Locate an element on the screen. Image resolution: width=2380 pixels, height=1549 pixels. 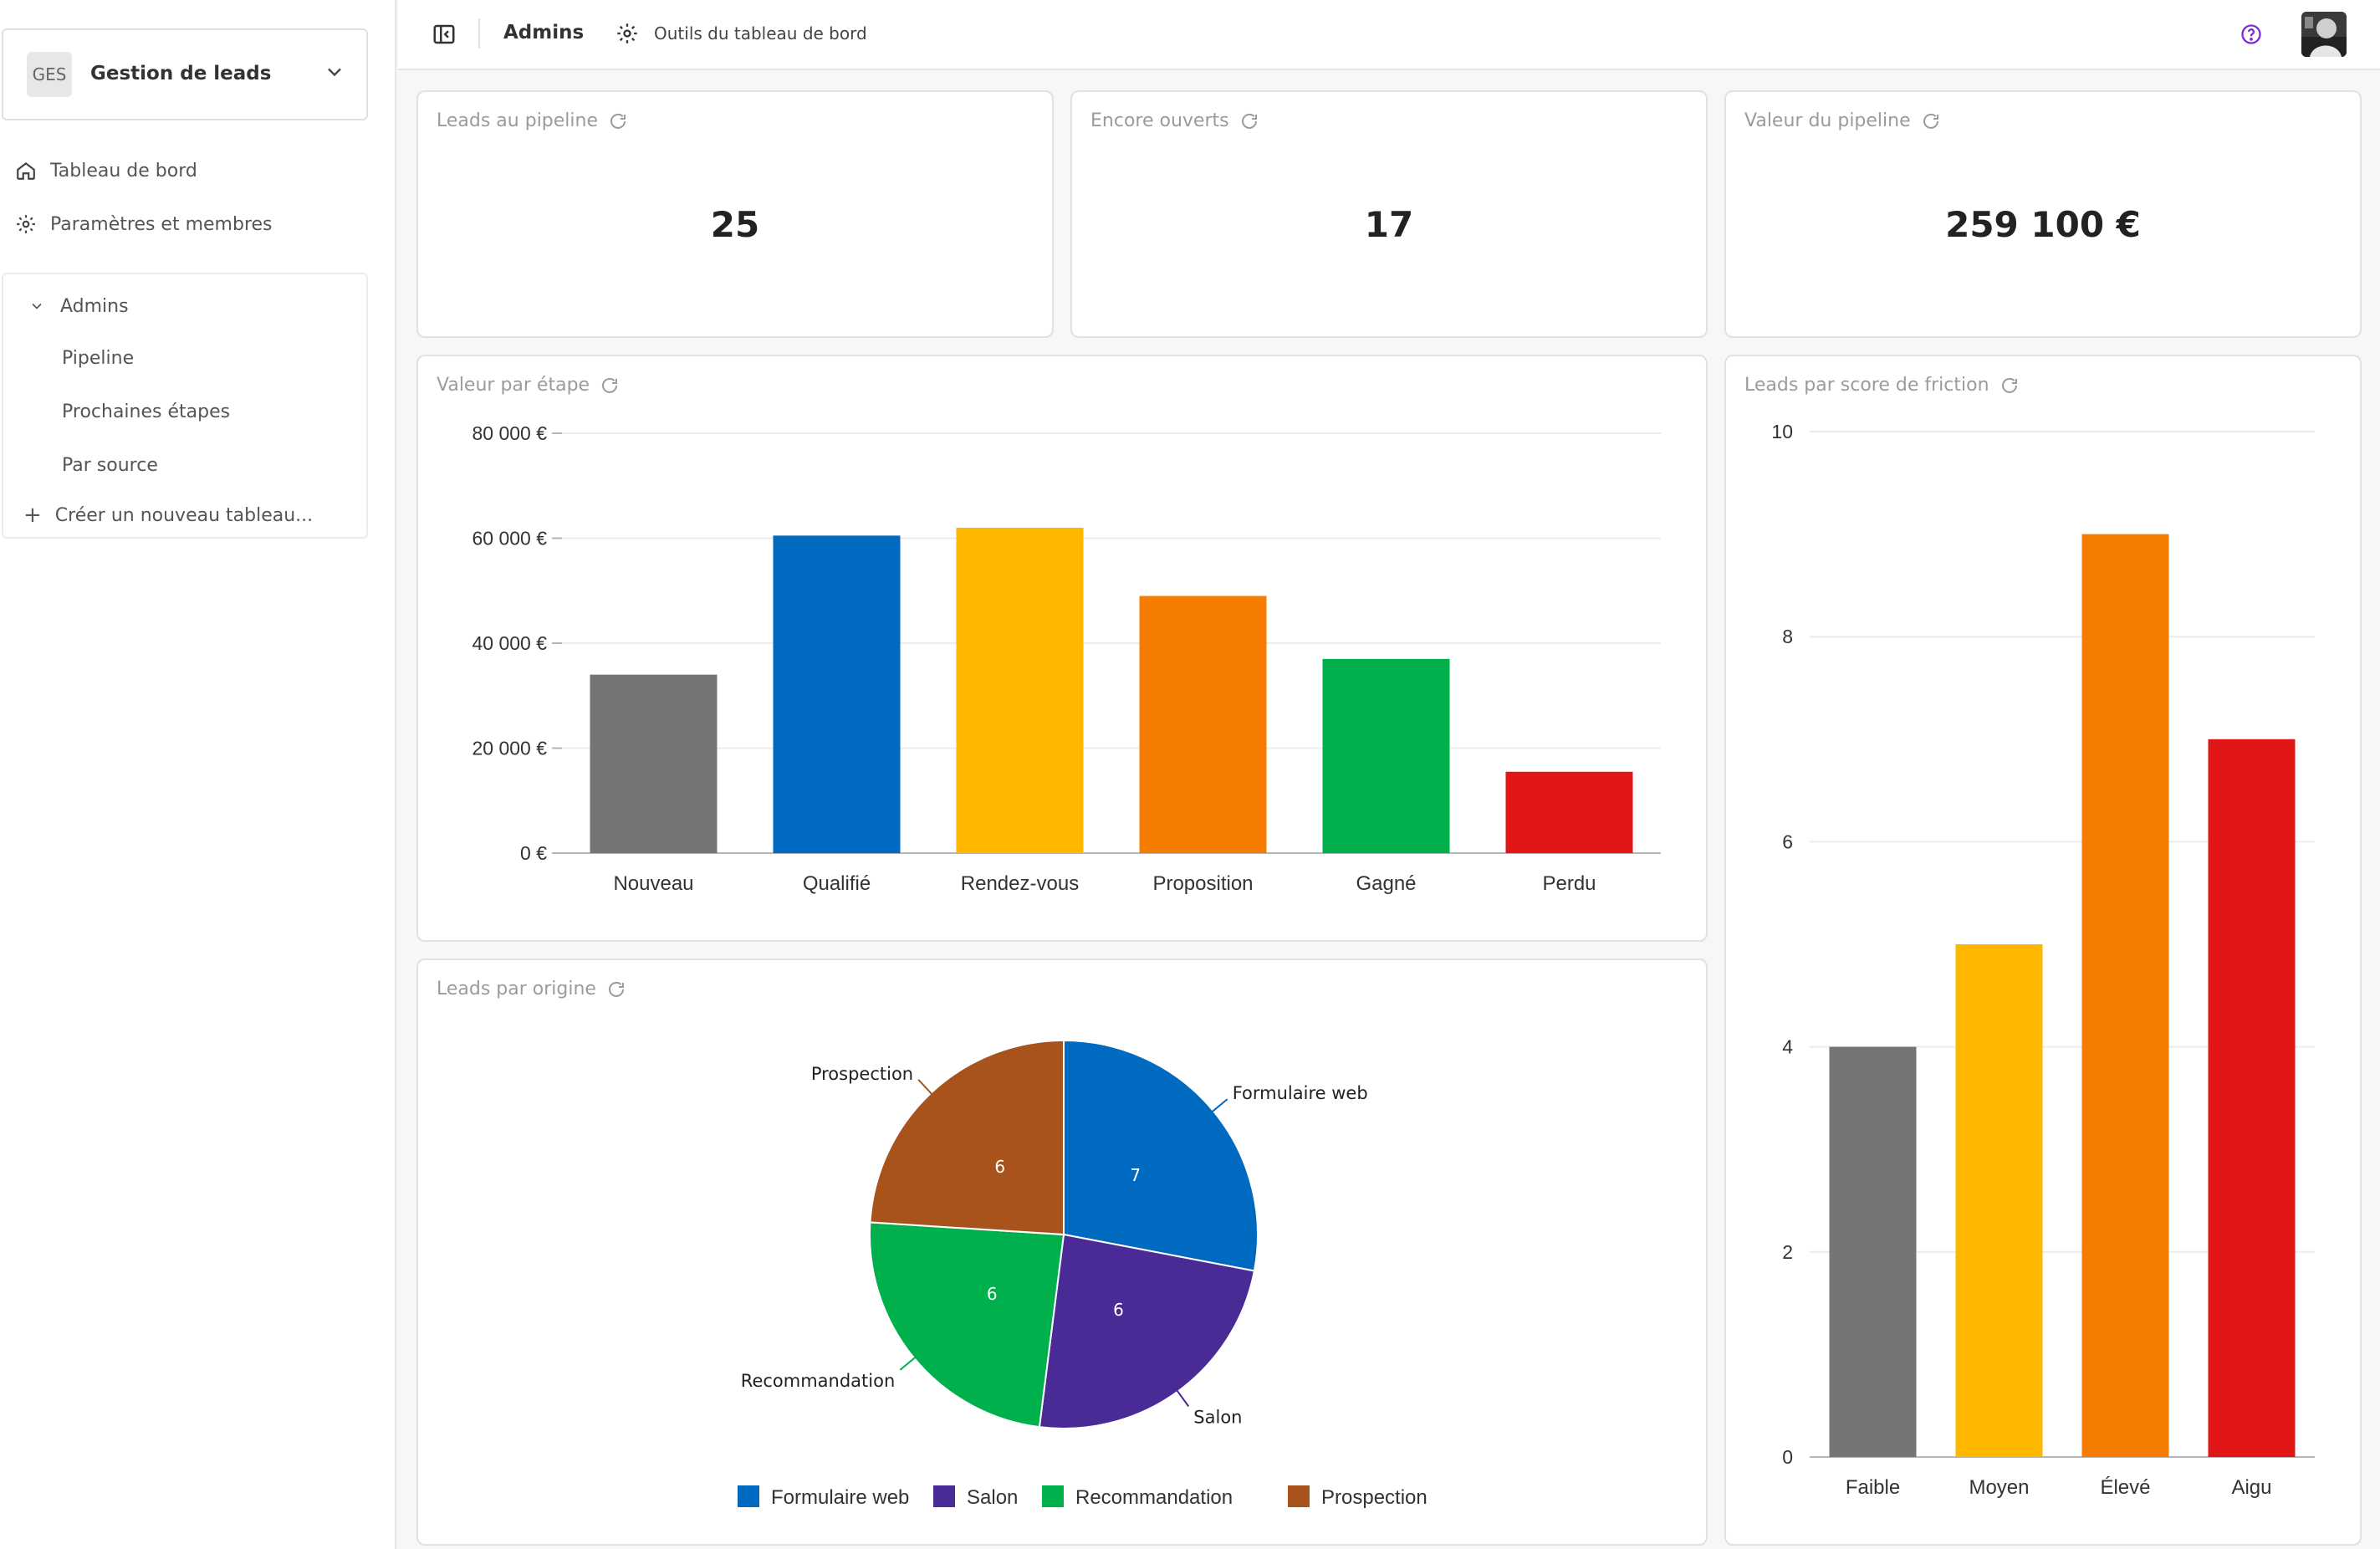
card-title-text: Valeur du pipeline is located at coordinates (1827, 120).